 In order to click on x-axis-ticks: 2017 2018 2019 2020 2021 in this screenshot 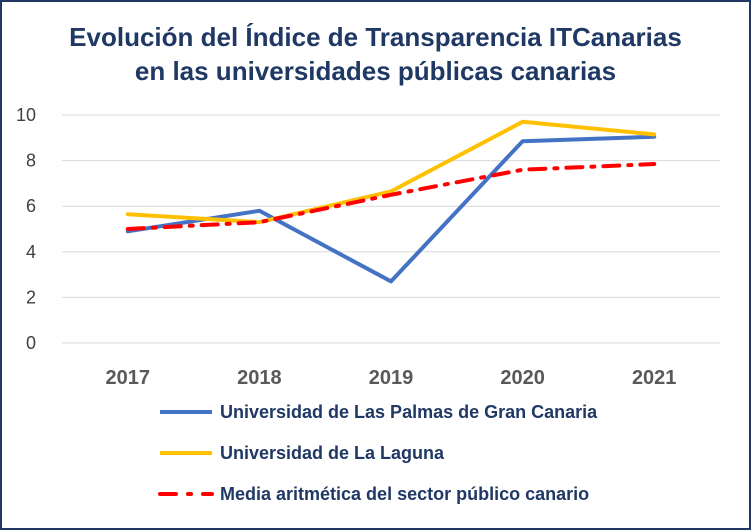, I will do `click(391, 378)`.